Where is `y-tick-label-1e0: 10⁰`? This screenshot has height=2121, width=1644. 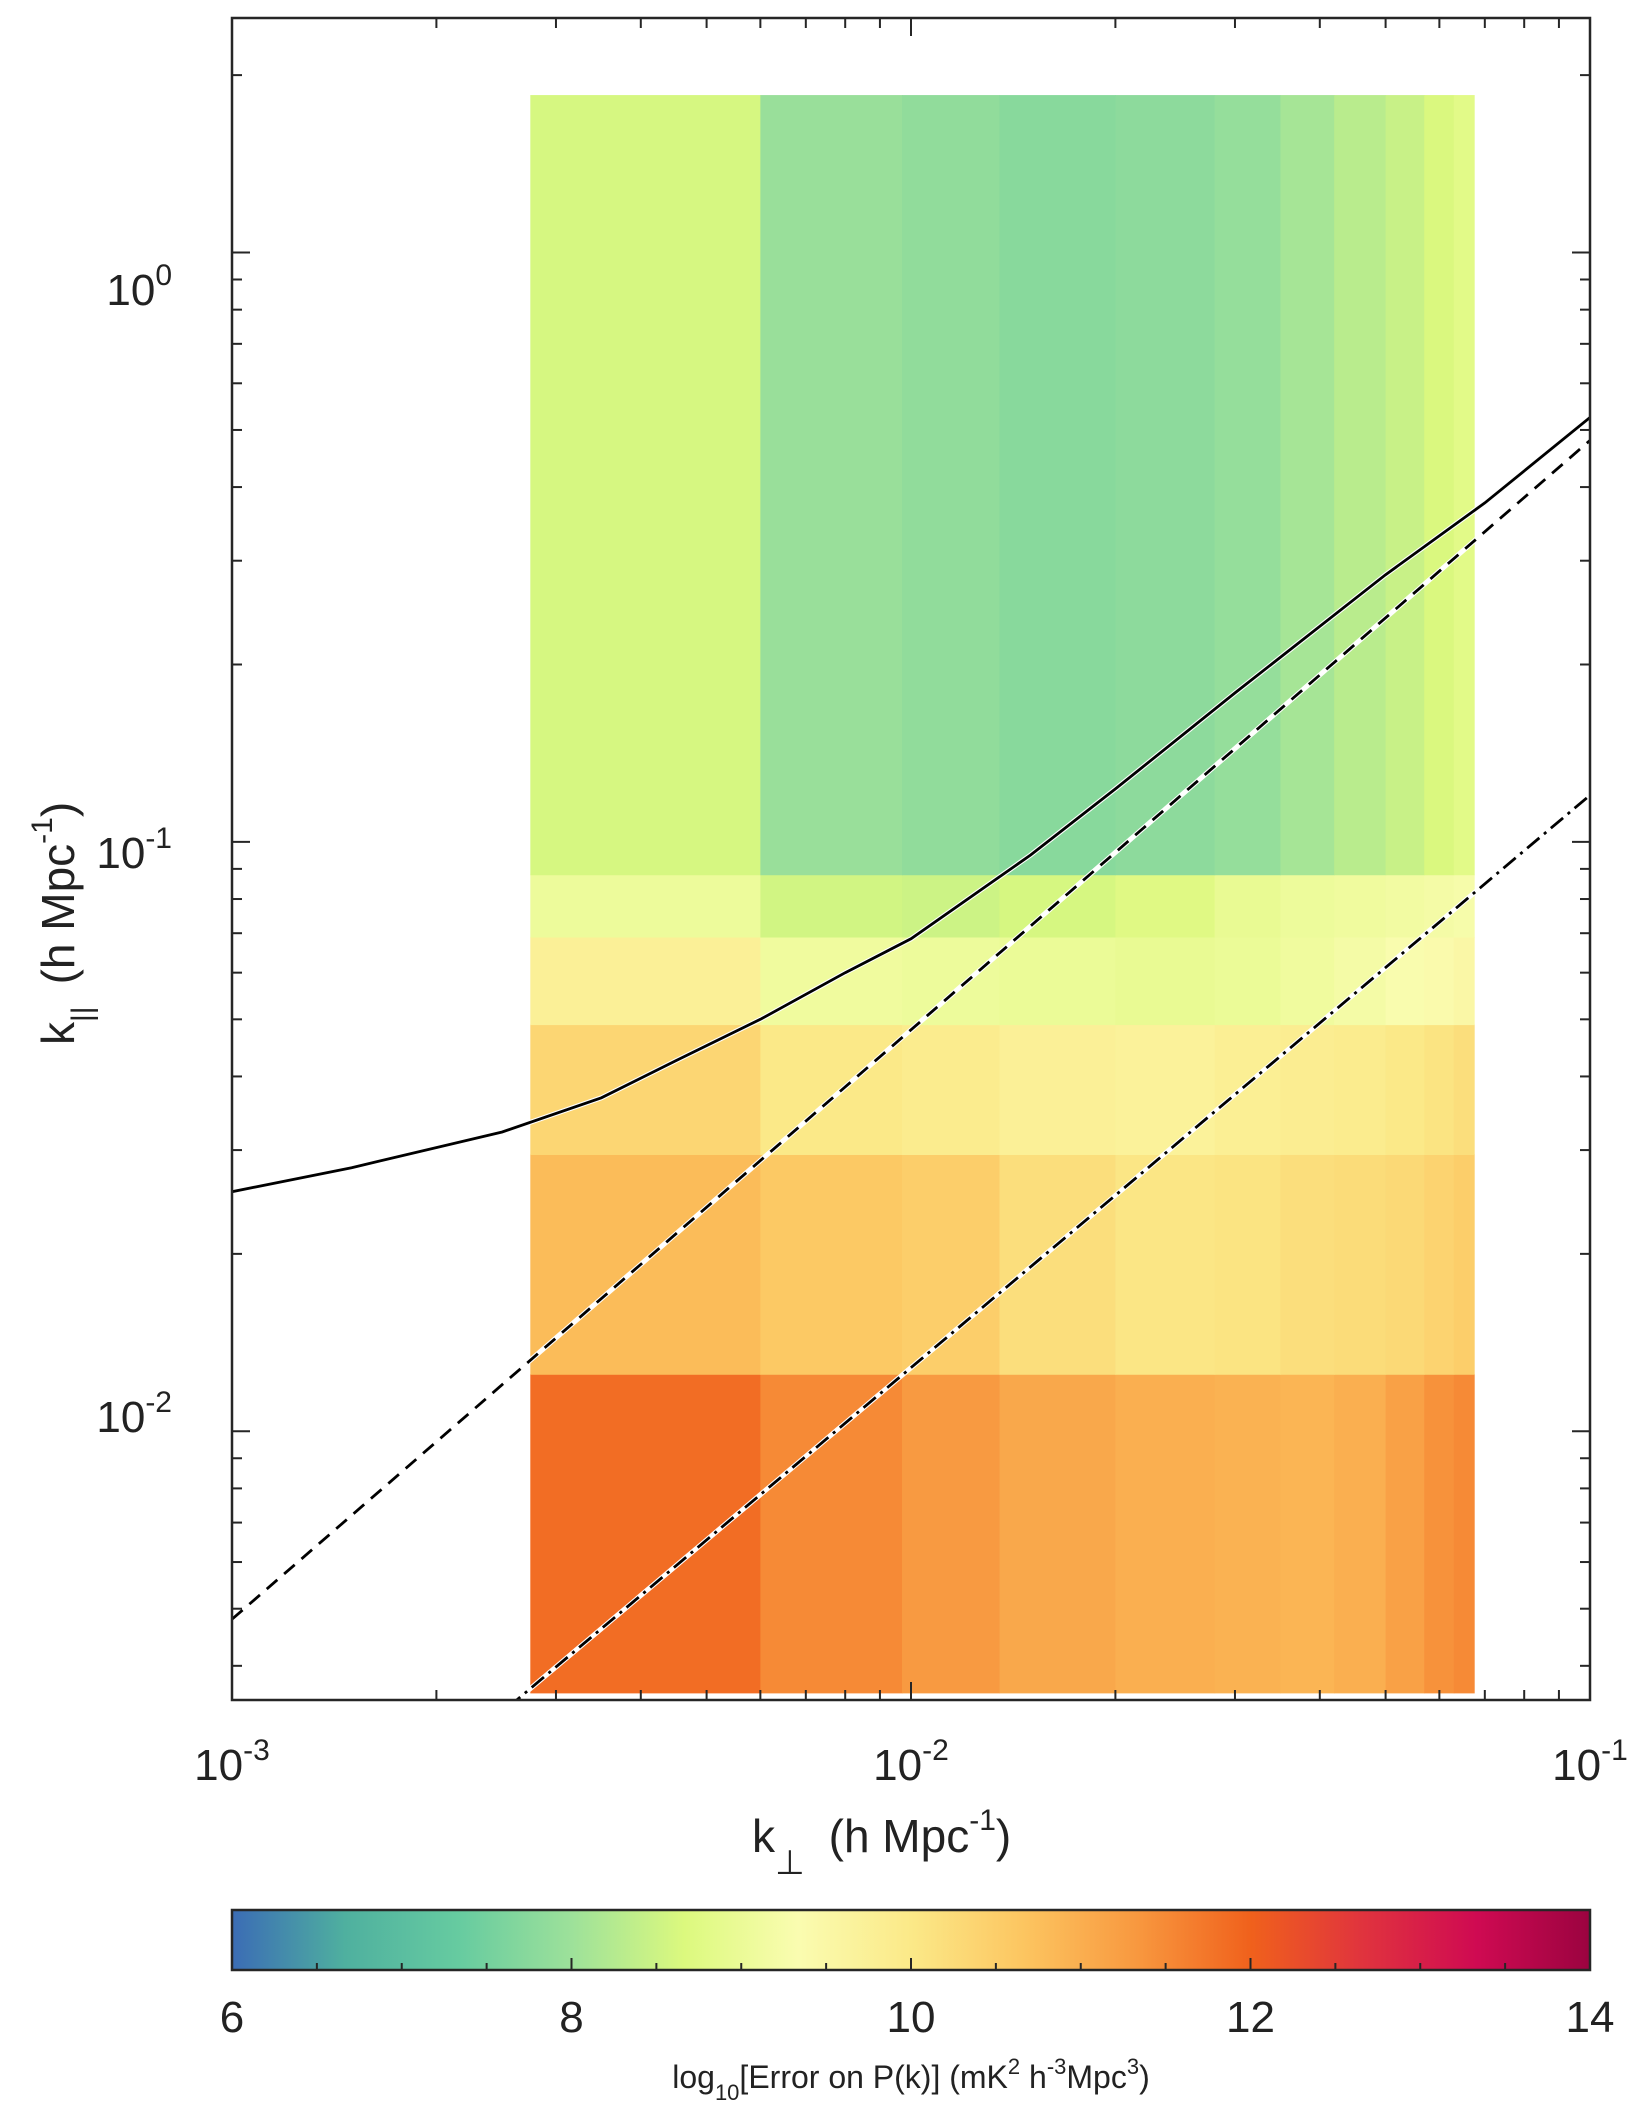
y-tick-label-1e0: 10⁰ is located at coordinates (139, 287).